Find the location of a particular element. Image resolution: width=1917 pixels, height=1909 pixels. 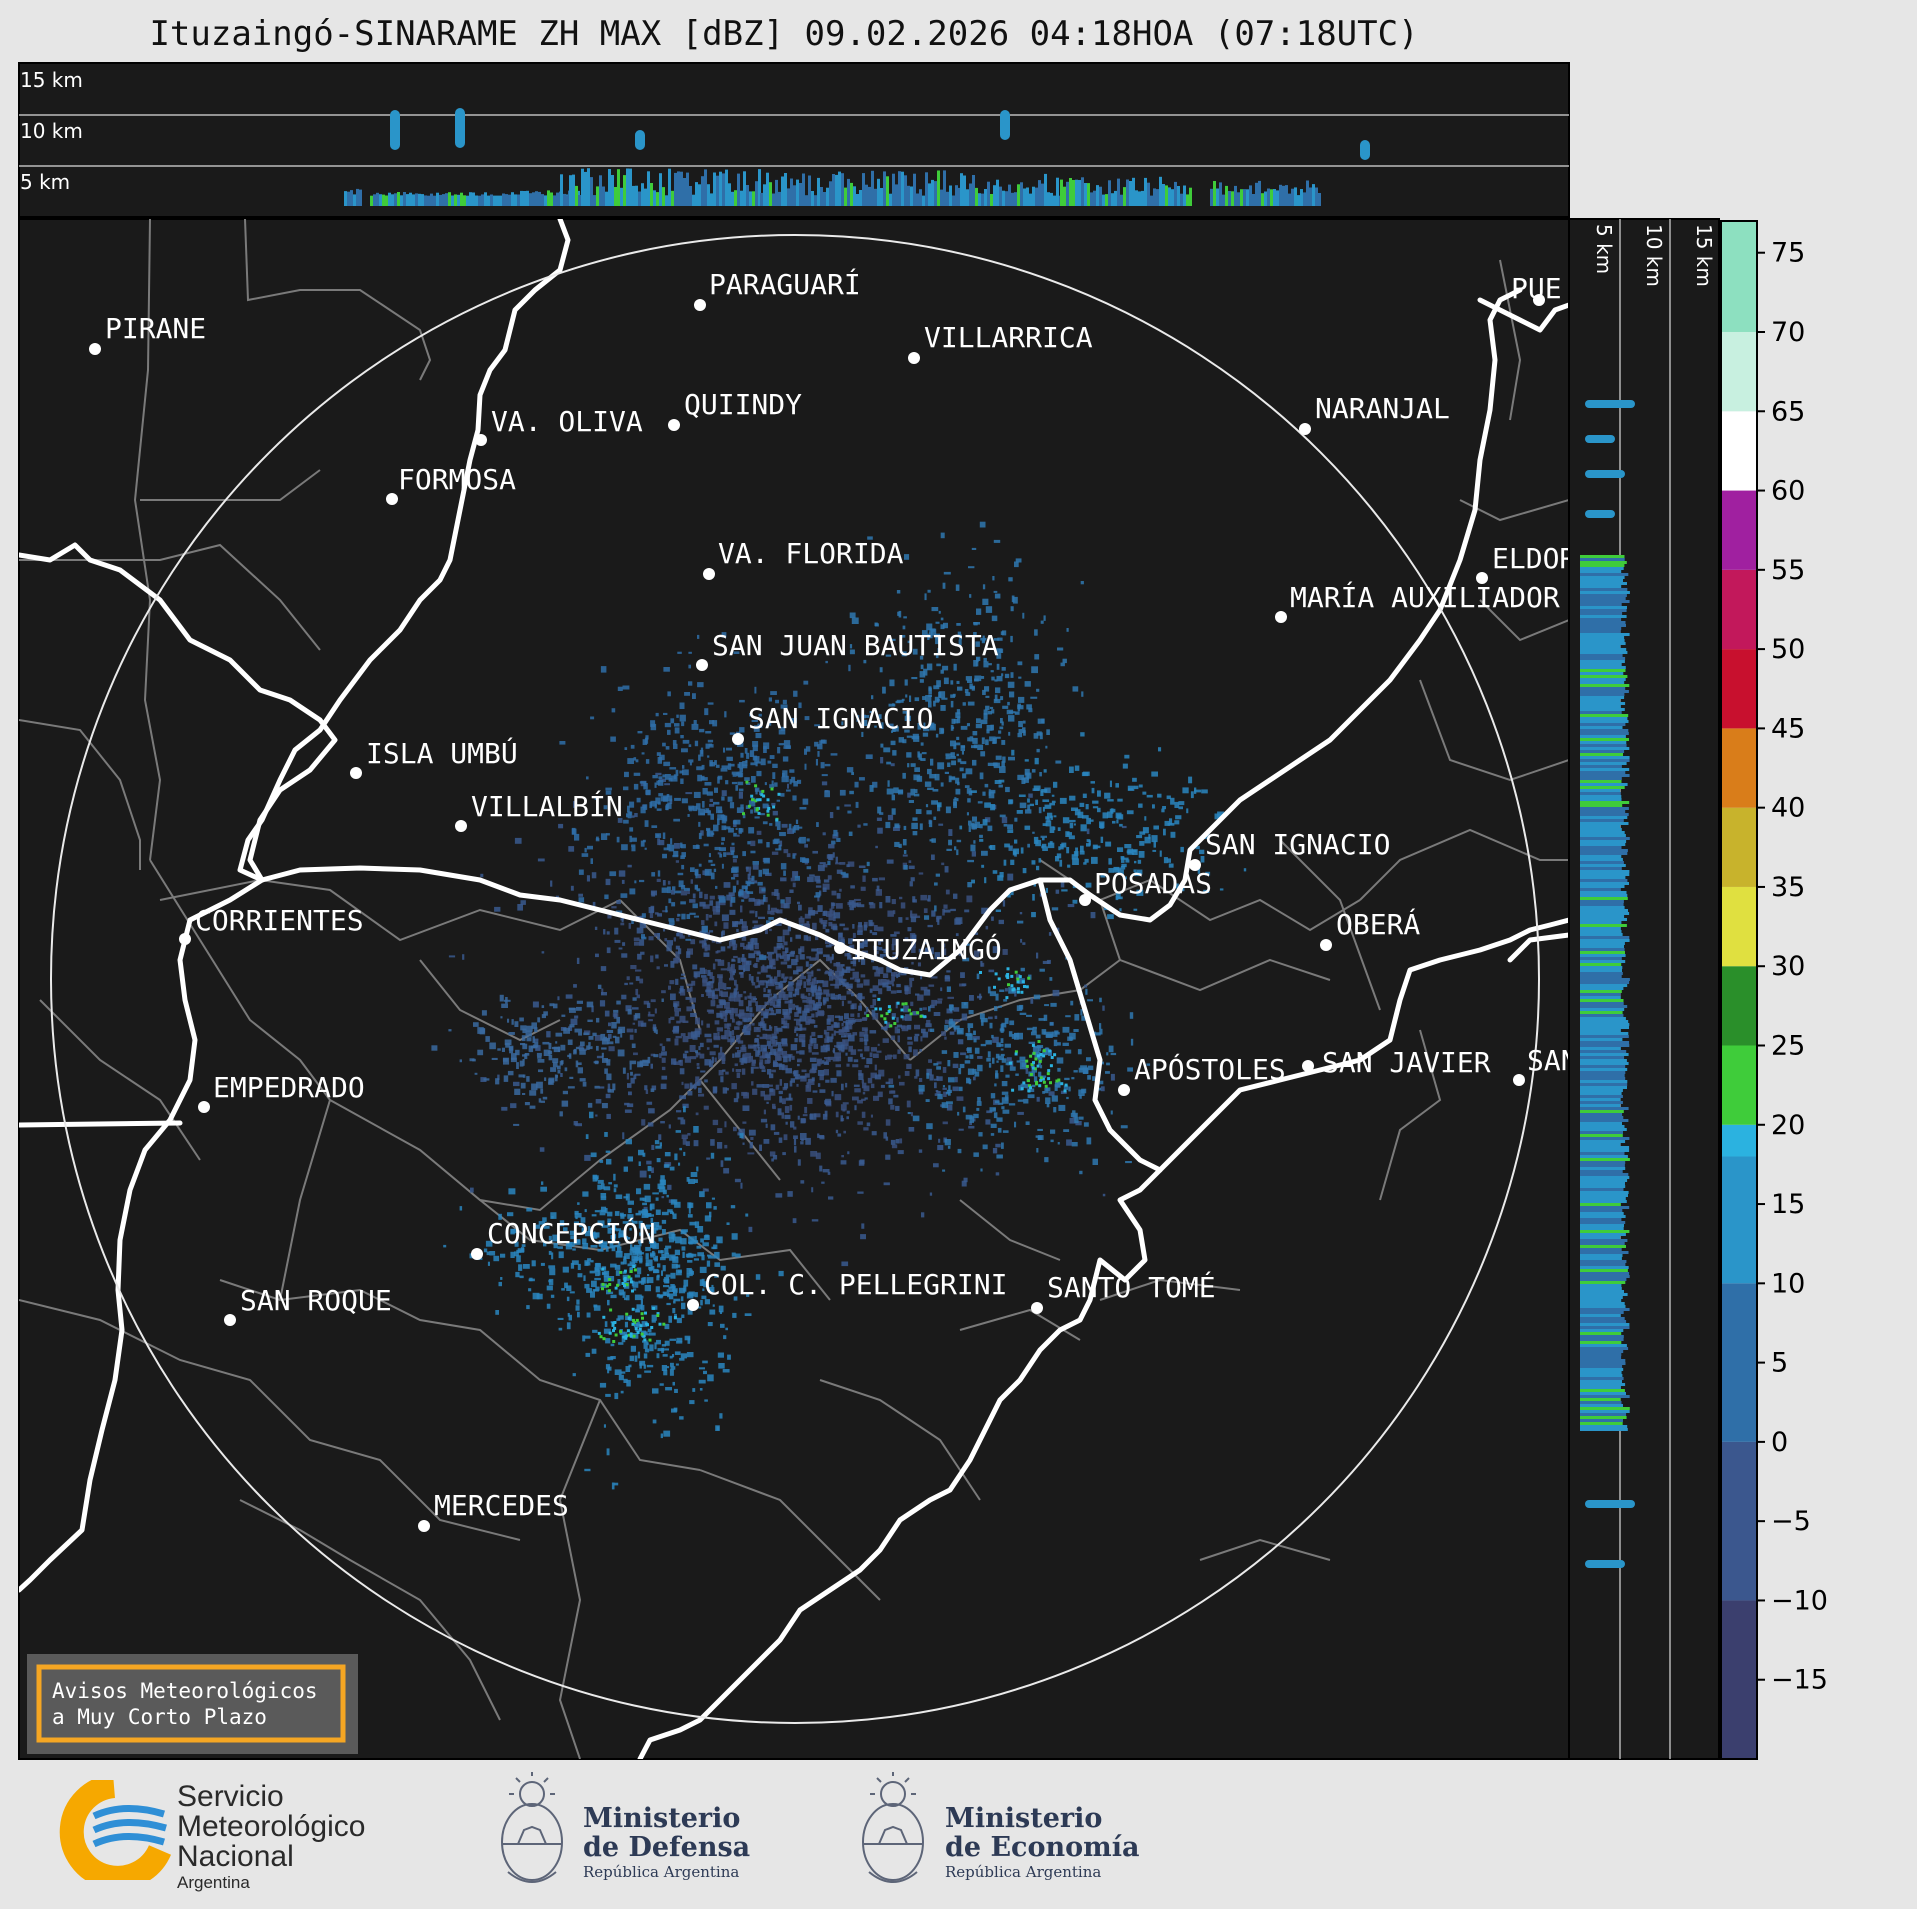

warning-box: Avisos Meteorológicos a Muy Corto Plazo is located at coordinates (192, 1704).